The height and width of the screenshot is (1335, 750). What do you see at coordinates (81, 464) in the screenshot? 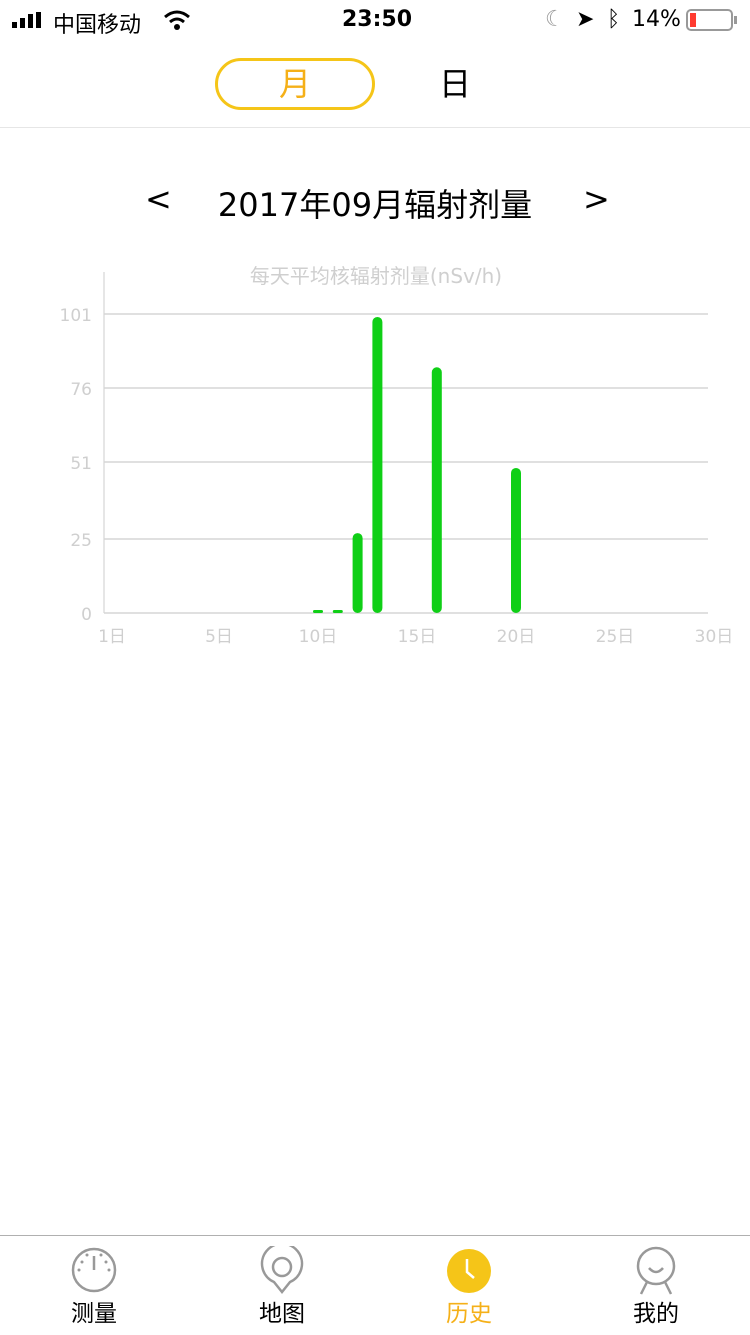
I see `y-tick-label: 51` at bounding box center [81, 464].